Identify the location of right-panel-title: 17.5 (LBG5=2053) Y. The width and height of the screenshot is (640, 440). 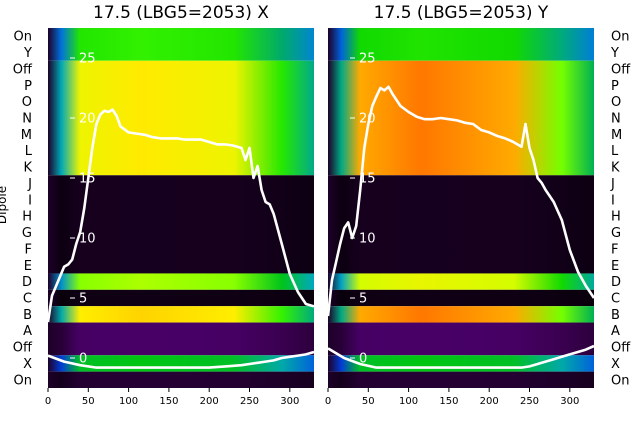
(461, 13).